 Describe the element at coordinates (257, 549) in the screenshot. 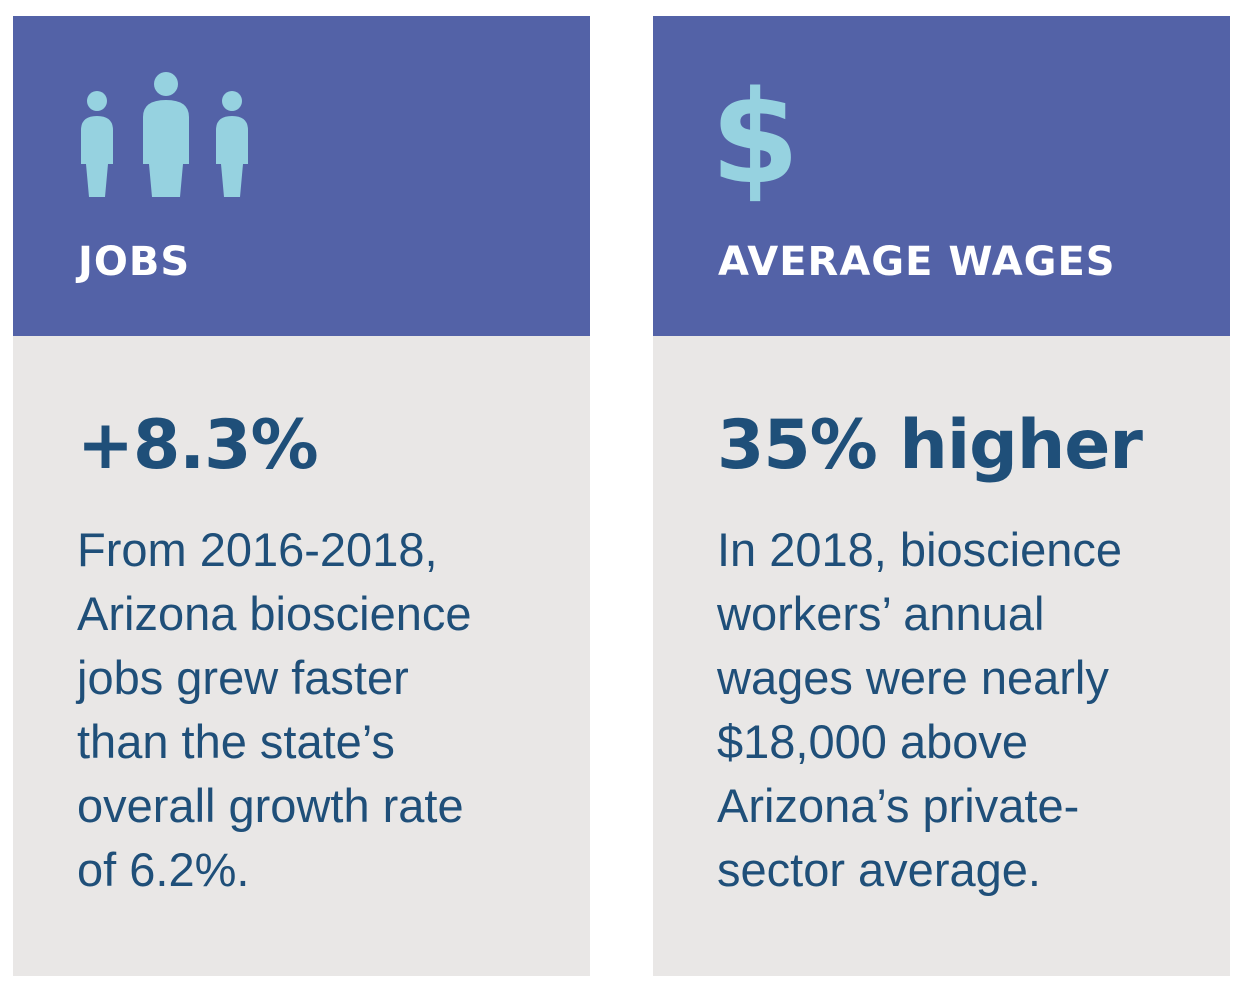

I see `jobs-description-line: From 2016-2018,` at that location.